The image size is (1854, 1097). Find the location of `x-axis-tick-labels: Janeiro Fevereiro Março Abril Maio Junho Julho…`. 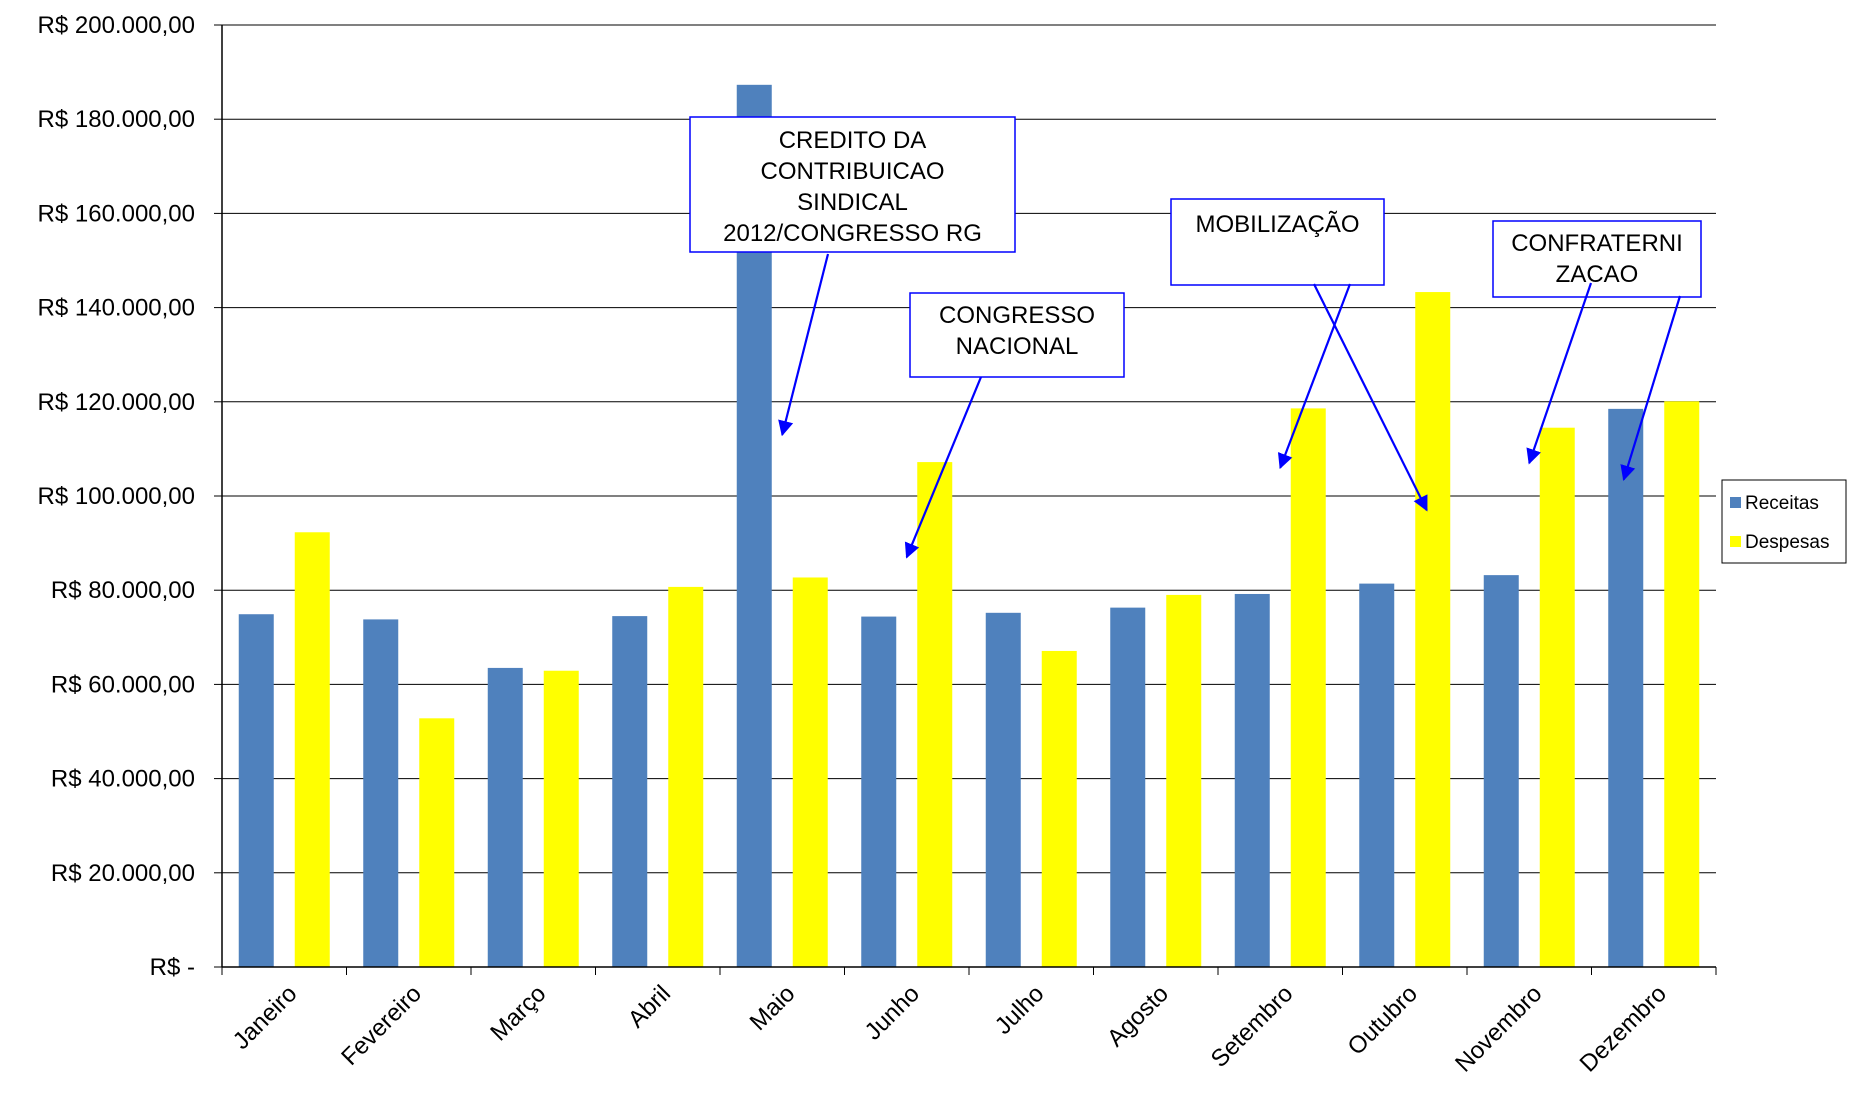

x-axis-tick-labels: Janeiro Fevereiro Março Abril Maio Junho Julho… is located at coordinates (950, 1028).